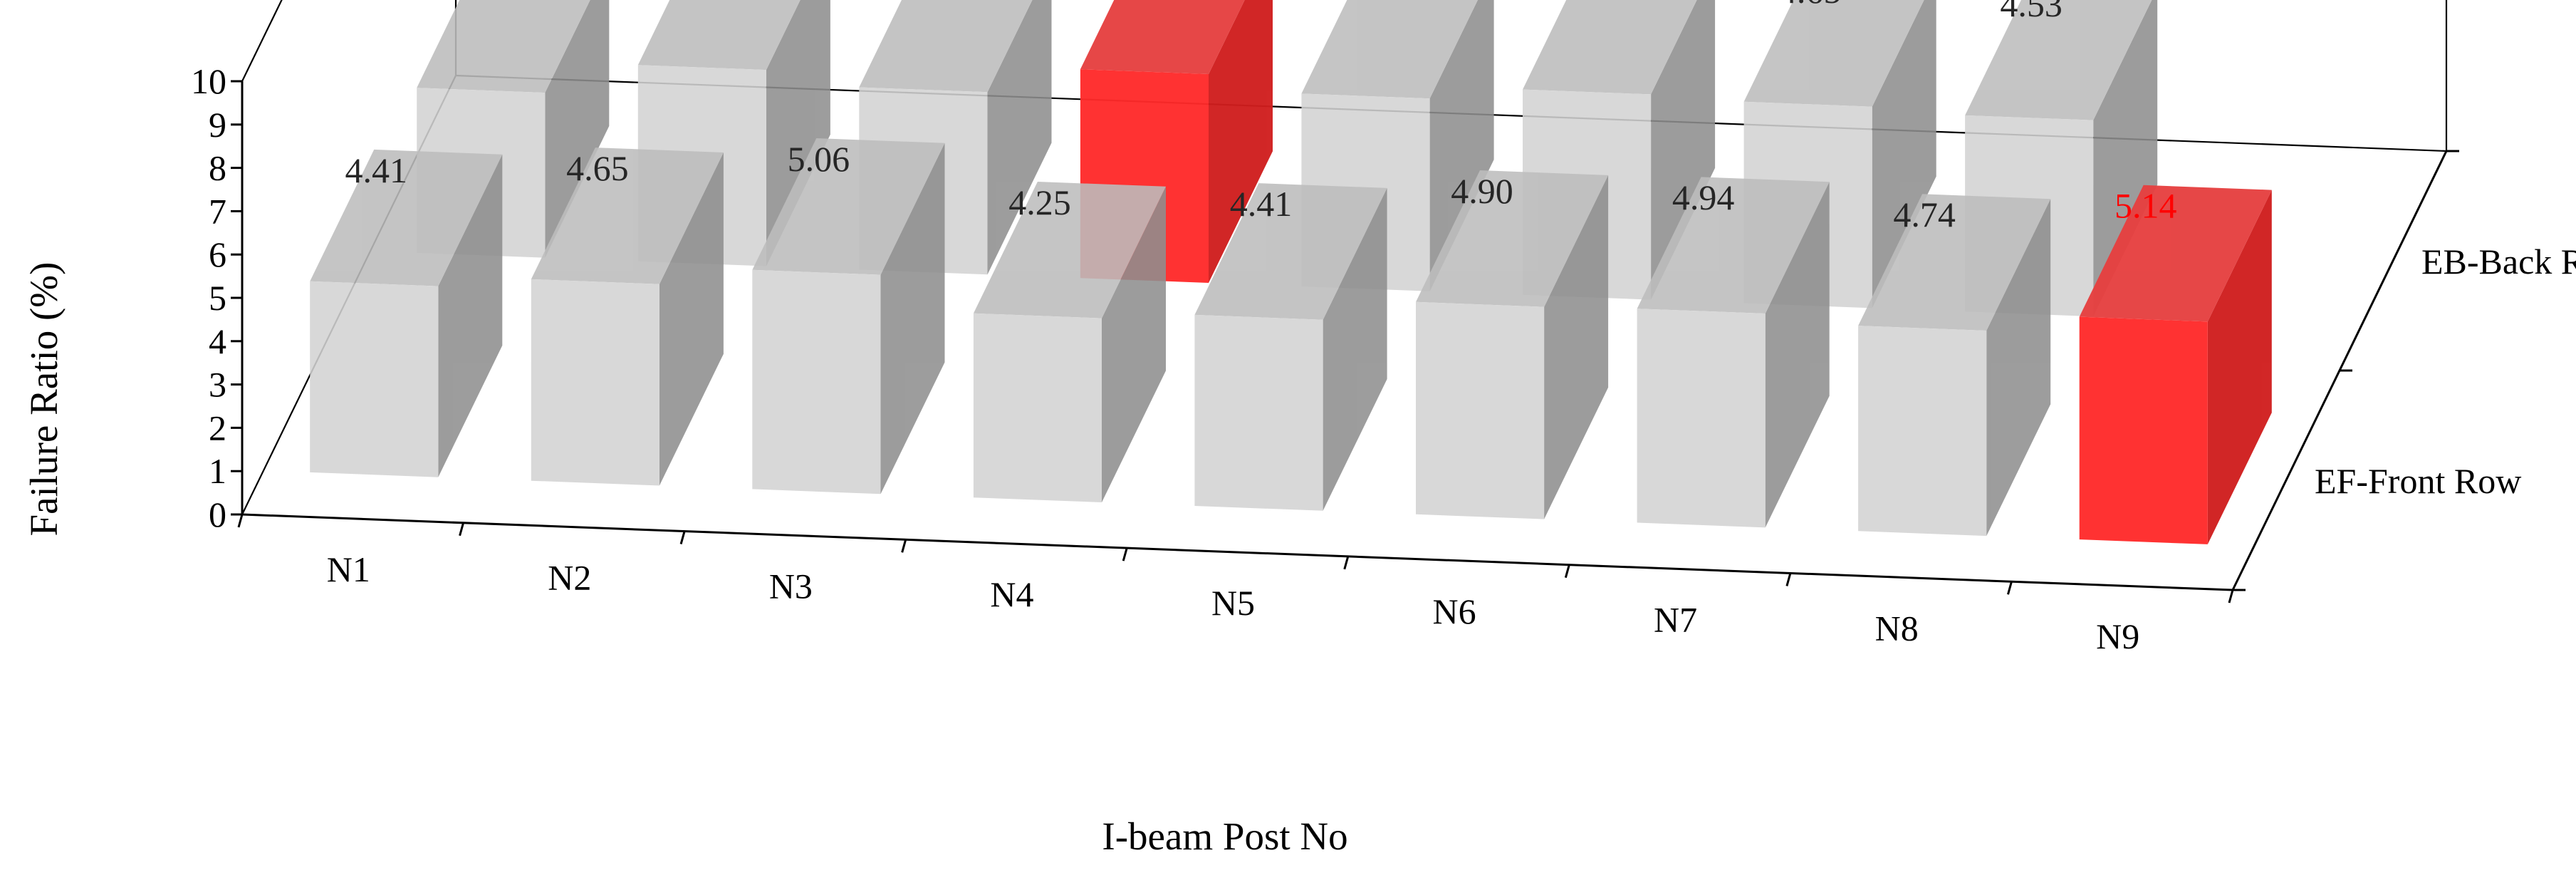 This screenshot has height=875, width=2576. Describe the element at coordinates (791, 586) in the screenshot. I see `category-label-n3: N3` at that location.